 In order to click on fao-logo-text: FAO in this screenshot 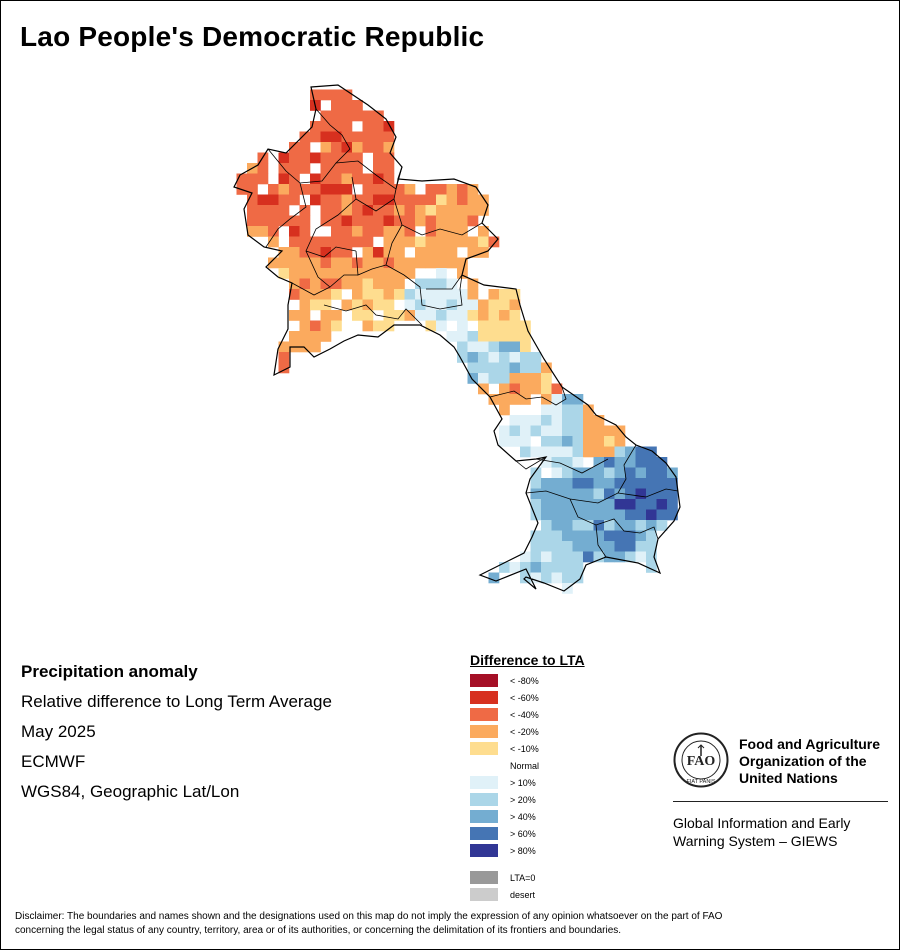, I will do `click(701, 761)`.